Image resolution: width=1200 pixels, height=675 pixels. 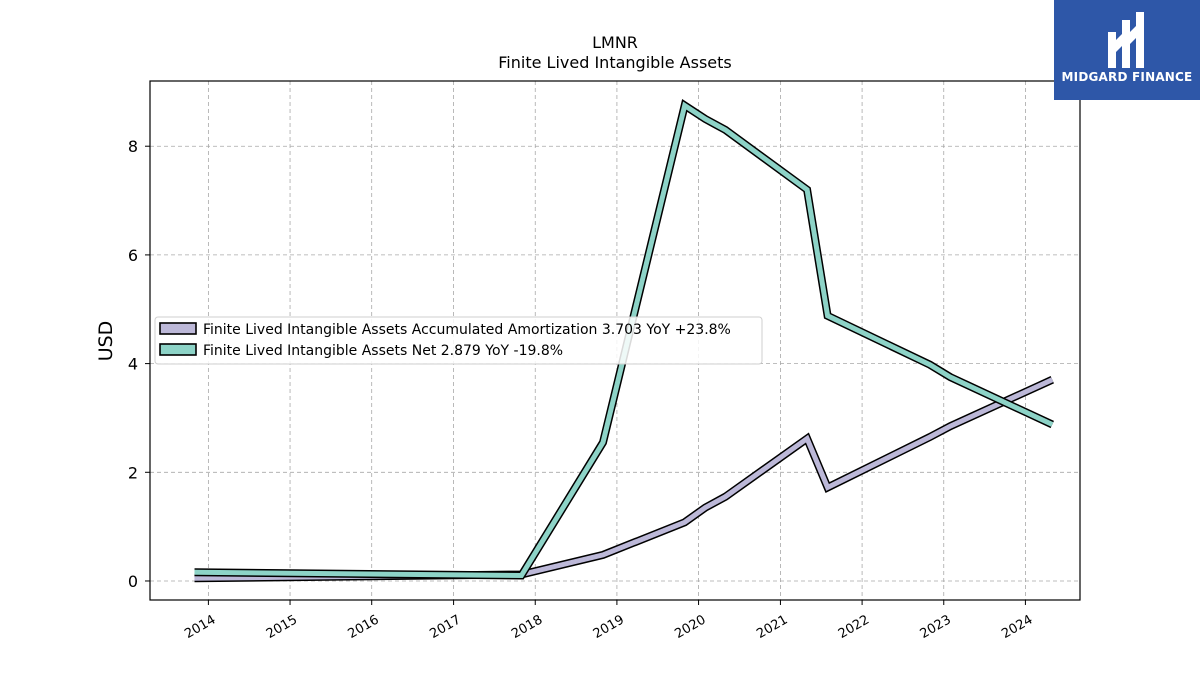 I want to click on x-tick-label: 2018, so click(x=527, y=627).